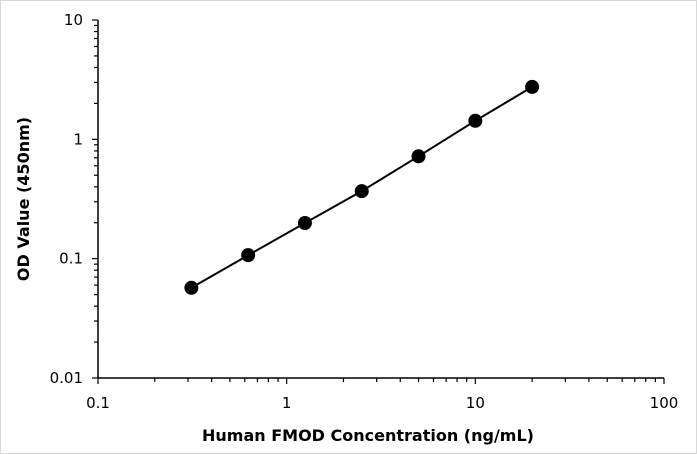 Image resolution: width=697 pixels, height=454 pixels. I want to click on y-tick-label: 10, so click(73, 20).